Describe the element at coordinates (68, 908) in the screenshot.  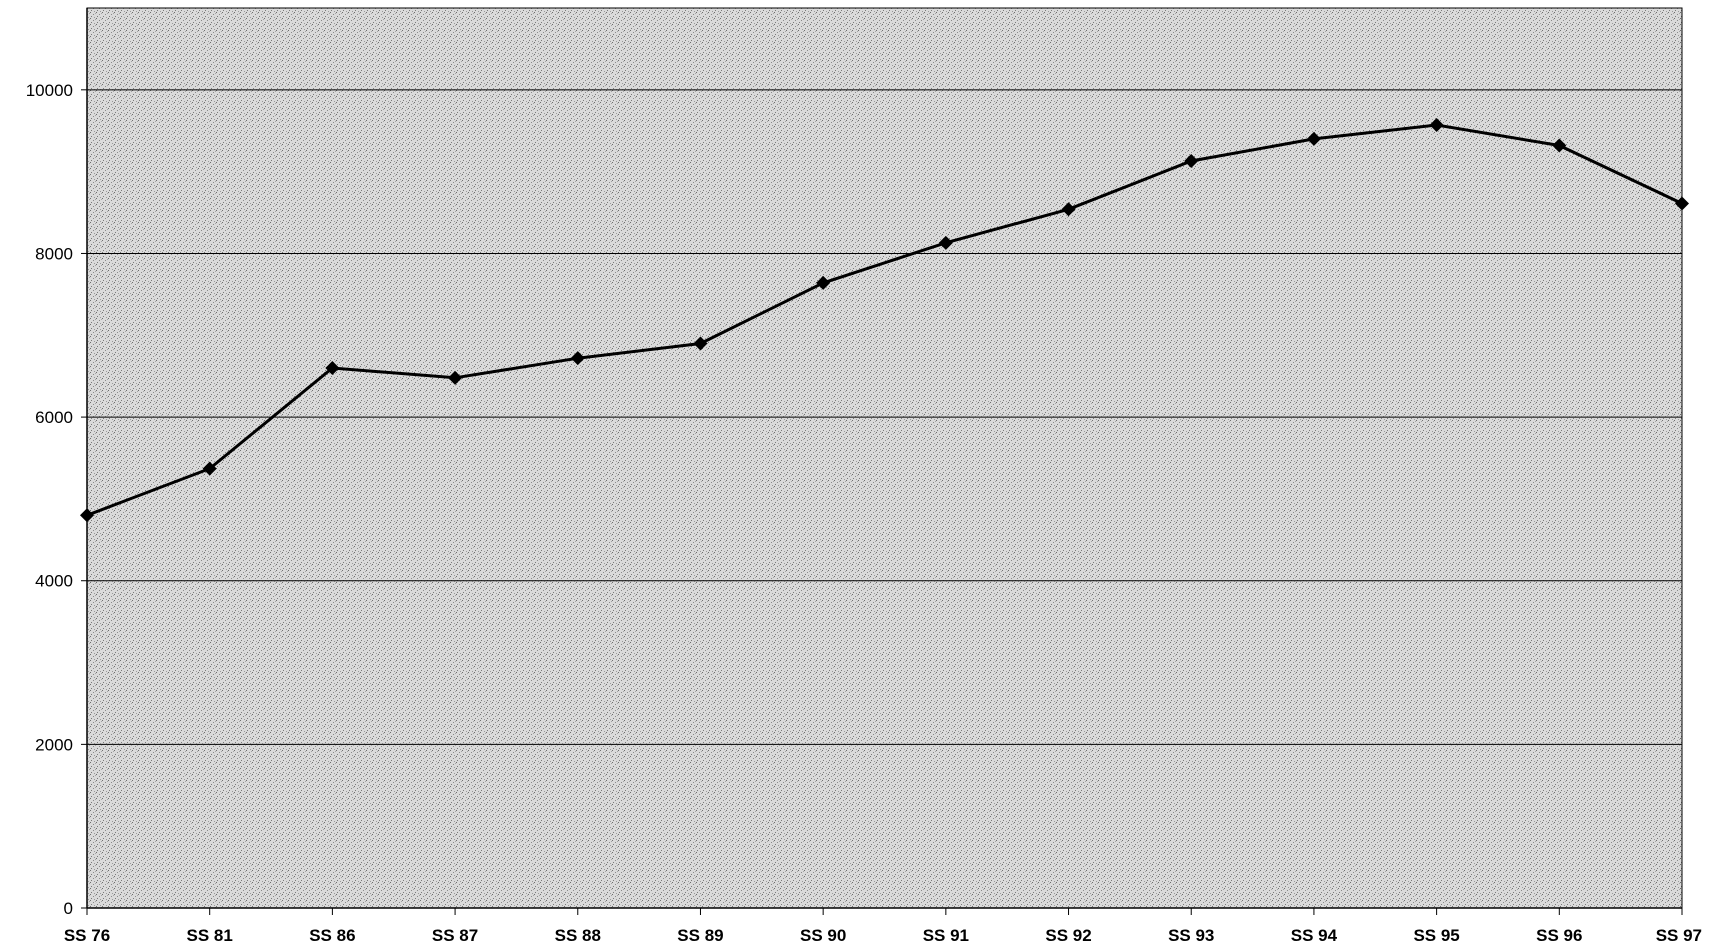
I see `y-tick-label: 0` at that location.